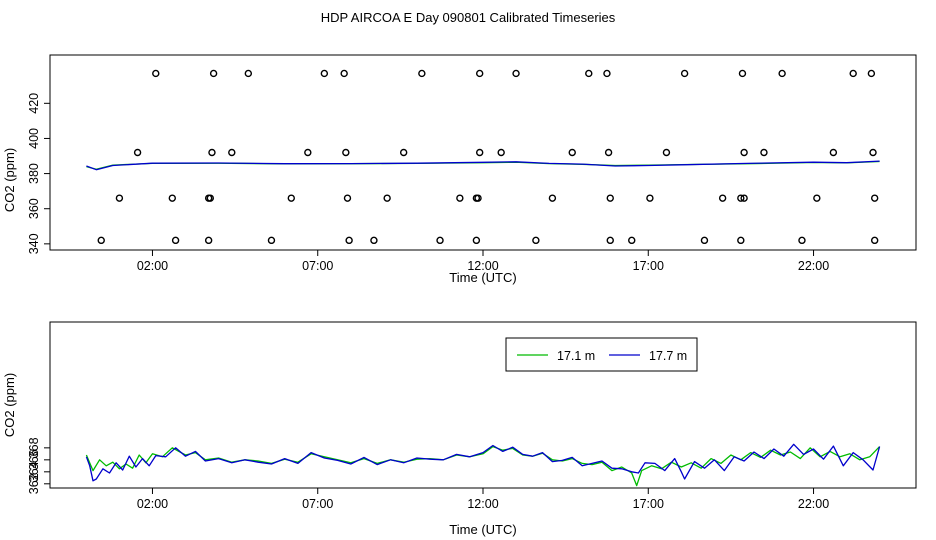 This screenshot has width=936, height=540. I want to click on panel-1-y-tick-label-4: 420, so click(34, 103).